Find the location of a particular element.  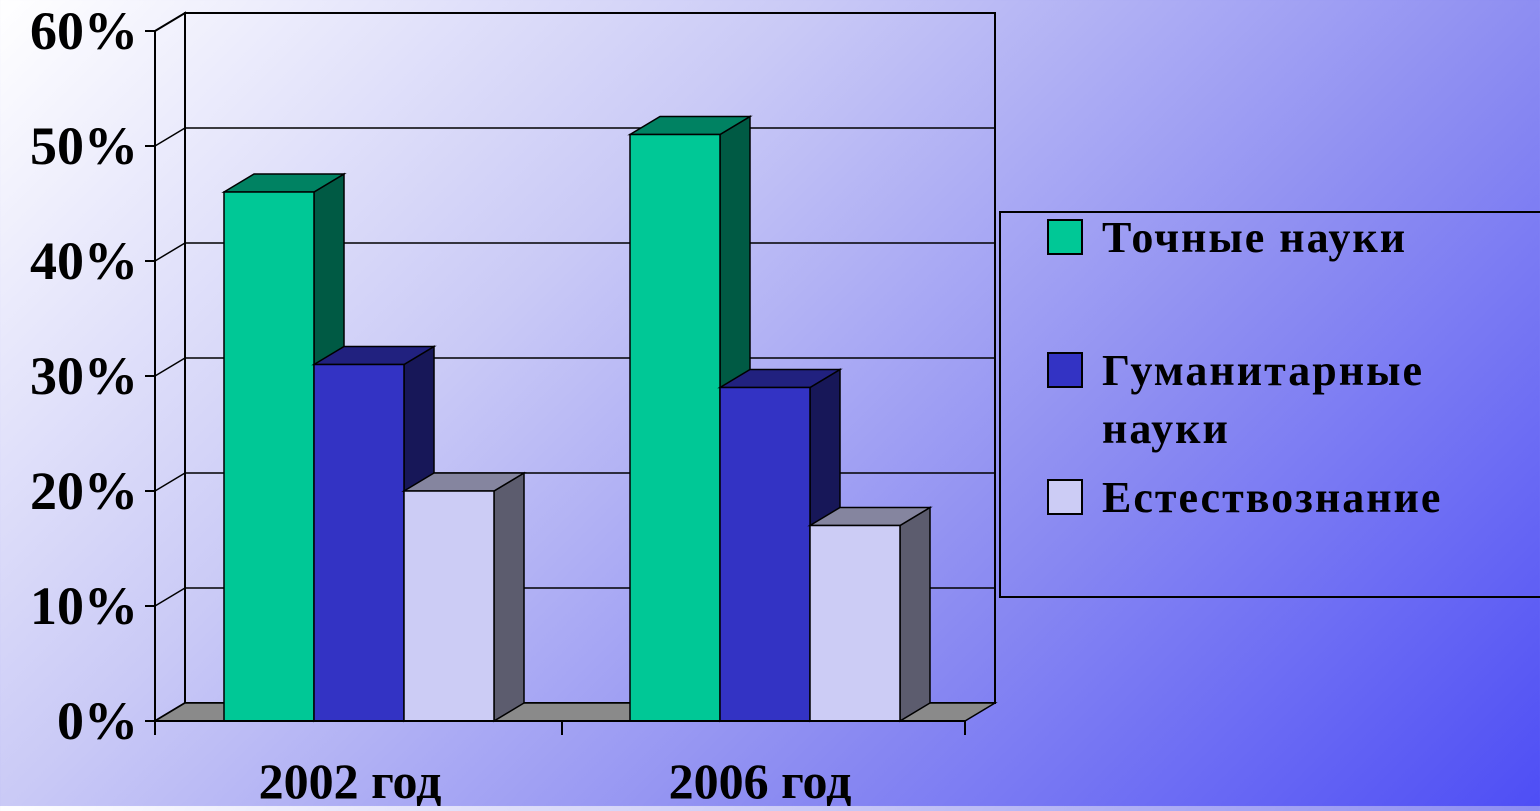

legend-label: Гуманитарные is located at coordinates (1263, 370).